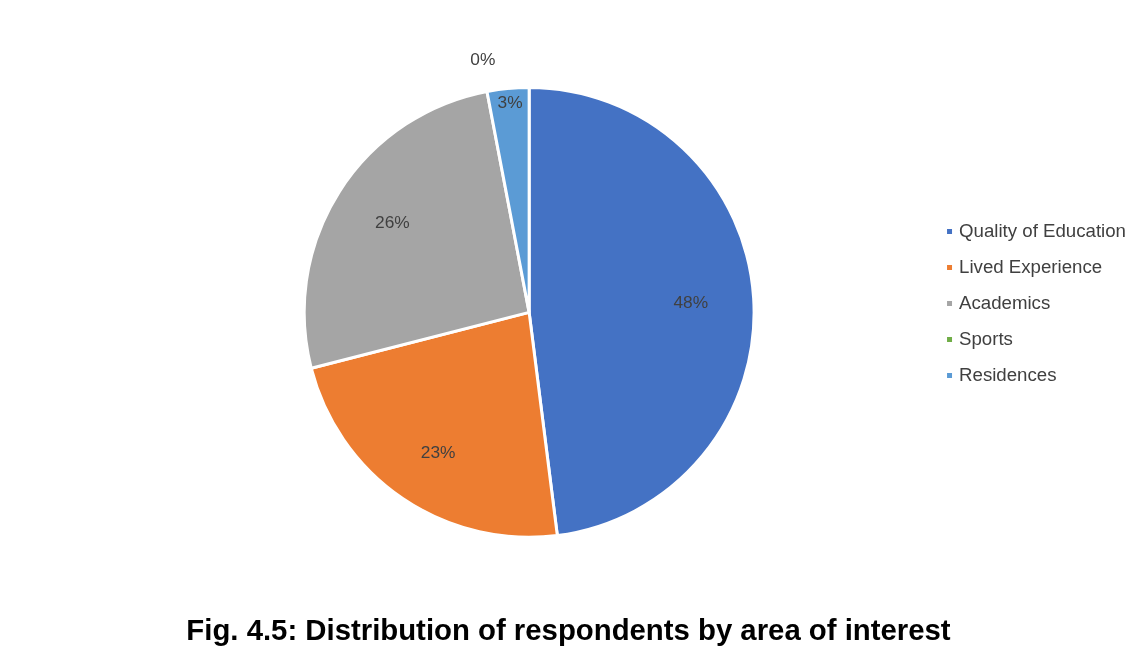 This screenshot has width=1136, height=650. What do you see at coordinates (438, 452) in the screenshot?
I see `data-label: 23%` at bounding box center [438, 452].